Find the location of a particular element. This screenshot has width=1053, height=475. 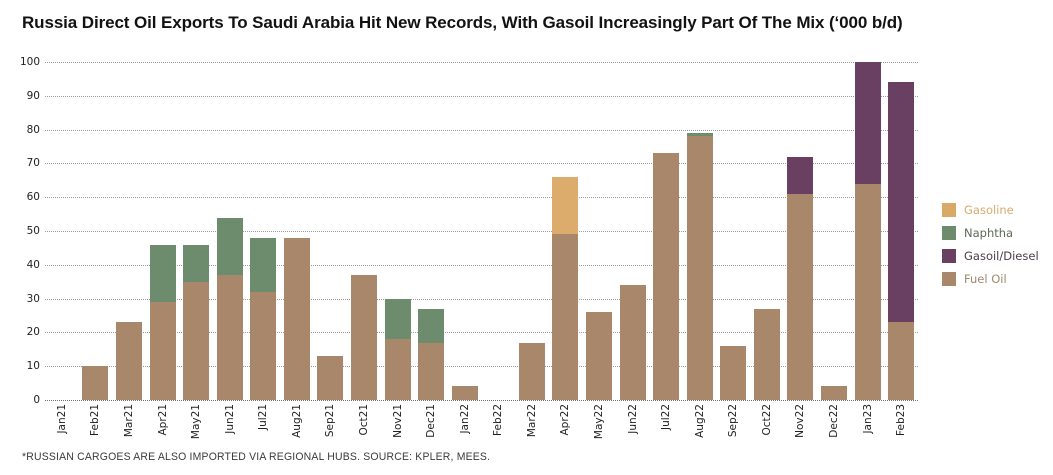

x-tick-label: Aug21 is located at coordinates (296, 421).